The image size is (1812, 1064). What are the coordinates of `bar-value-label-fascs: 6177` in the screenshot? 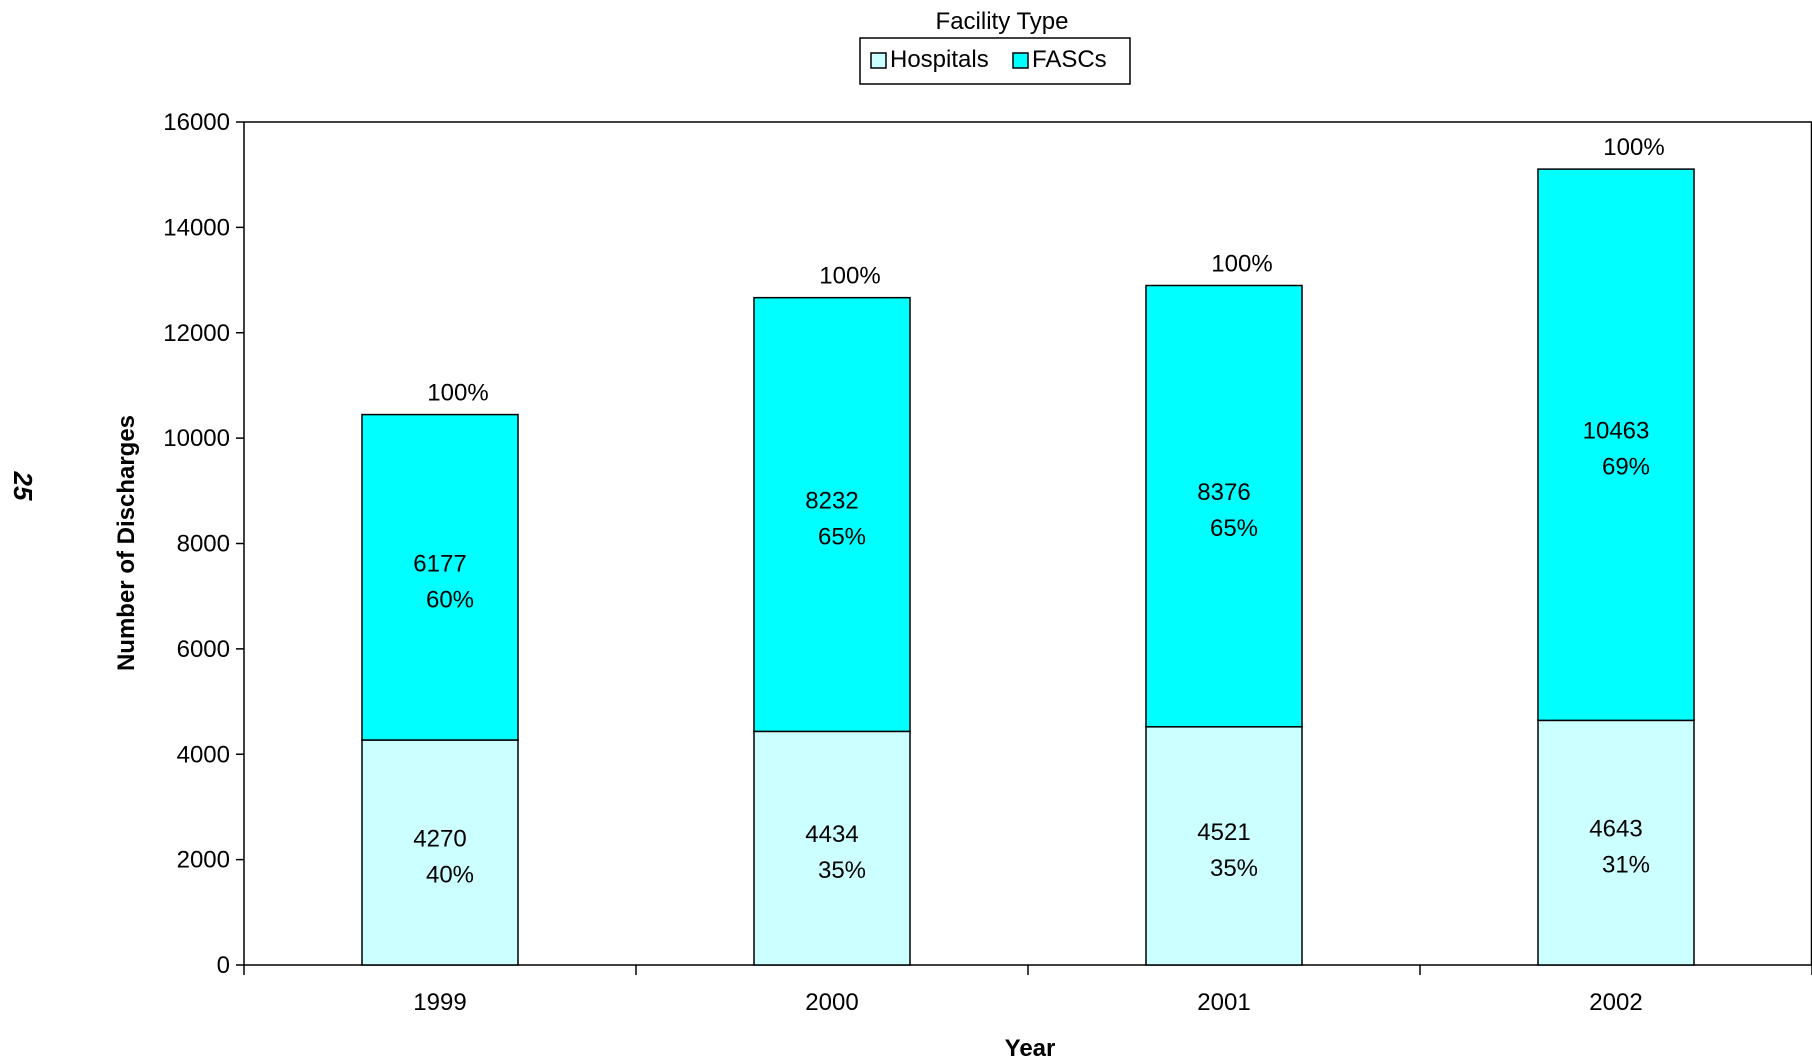 It's located at (439, 563).